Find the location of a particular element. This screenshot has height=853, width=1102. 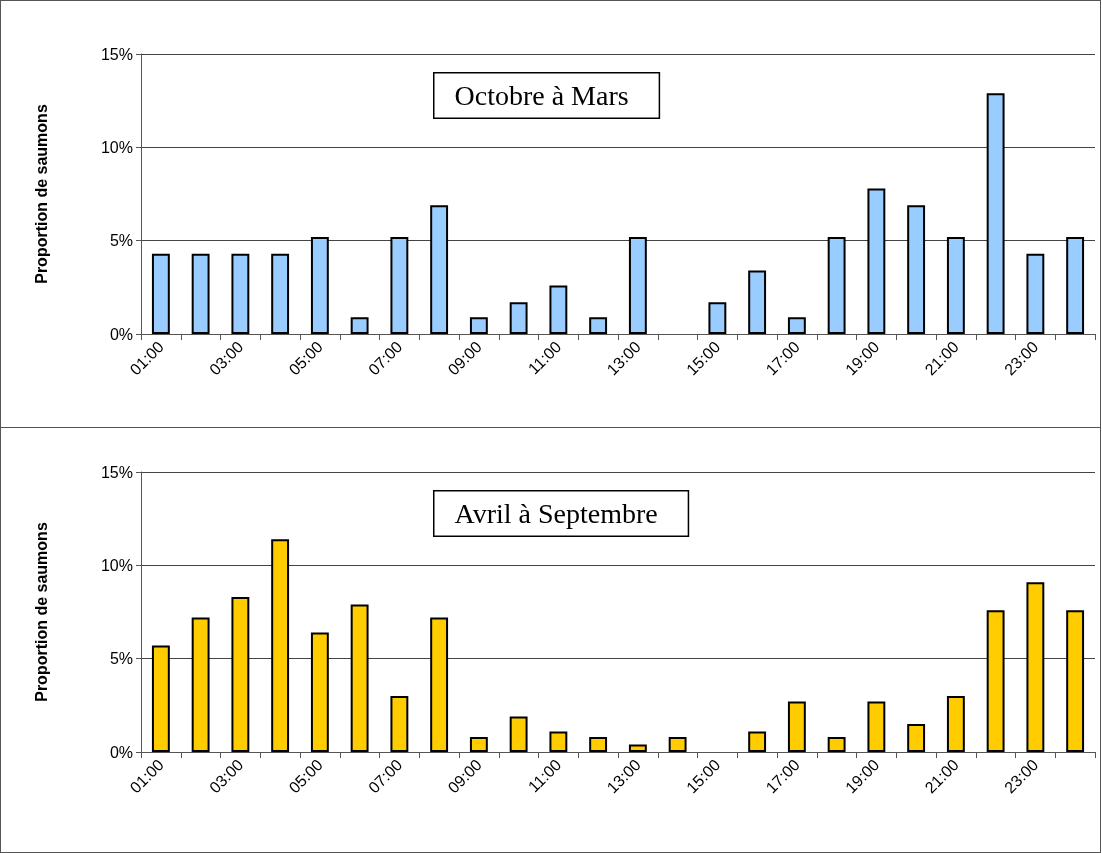

annotation: Avril à Septembre is located at coordinates (556, 513).